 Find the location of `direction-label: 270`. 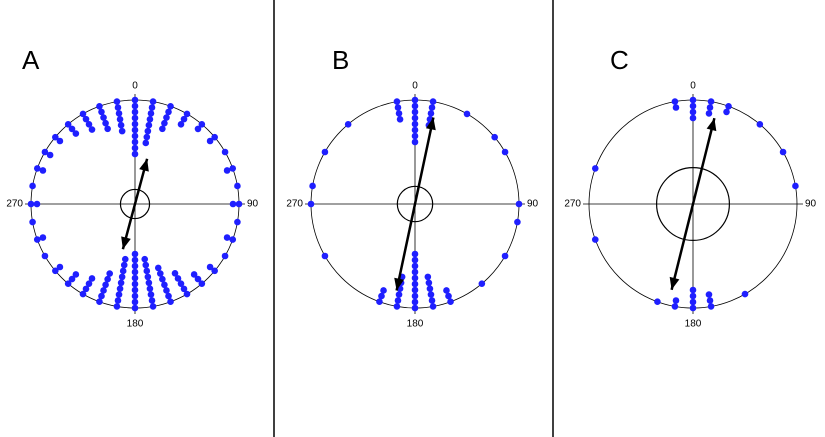

direction-label: 270 is located at coordinates (572, 204).